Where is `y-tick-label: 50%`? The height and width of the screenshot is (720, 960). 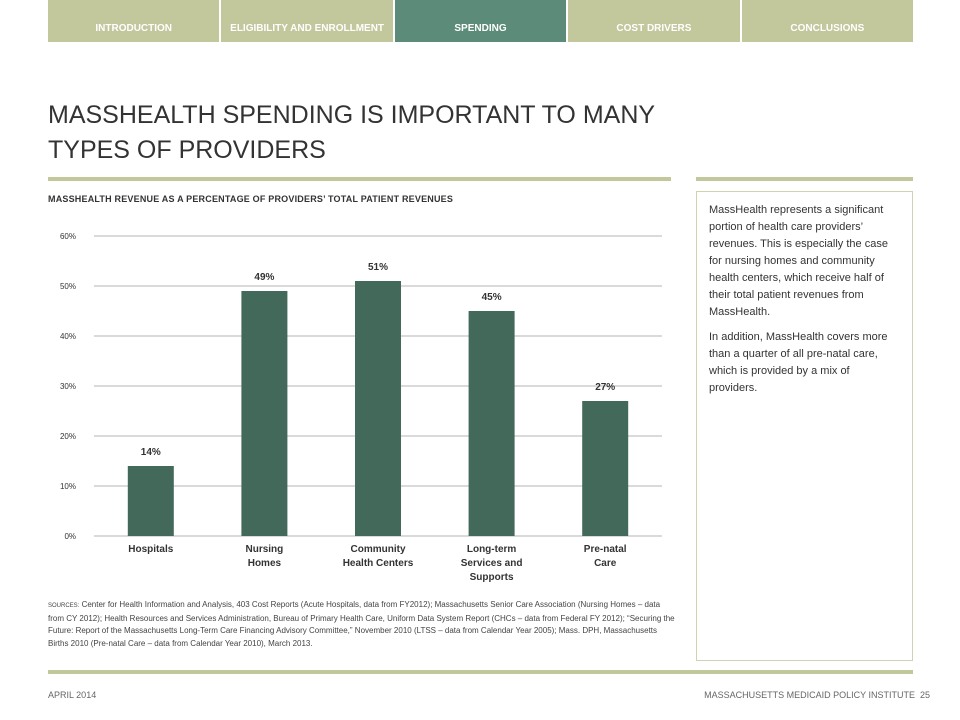 y-tick-label: 50% is located at coordinates (68, 286).